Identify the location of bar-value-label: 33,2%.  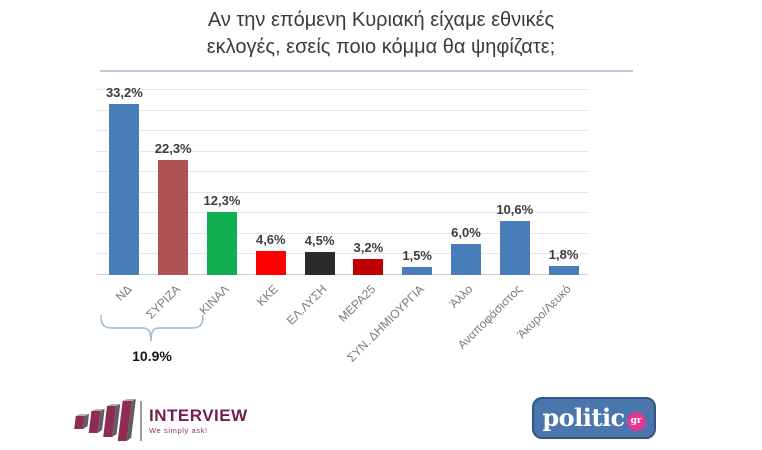
(124, 93).